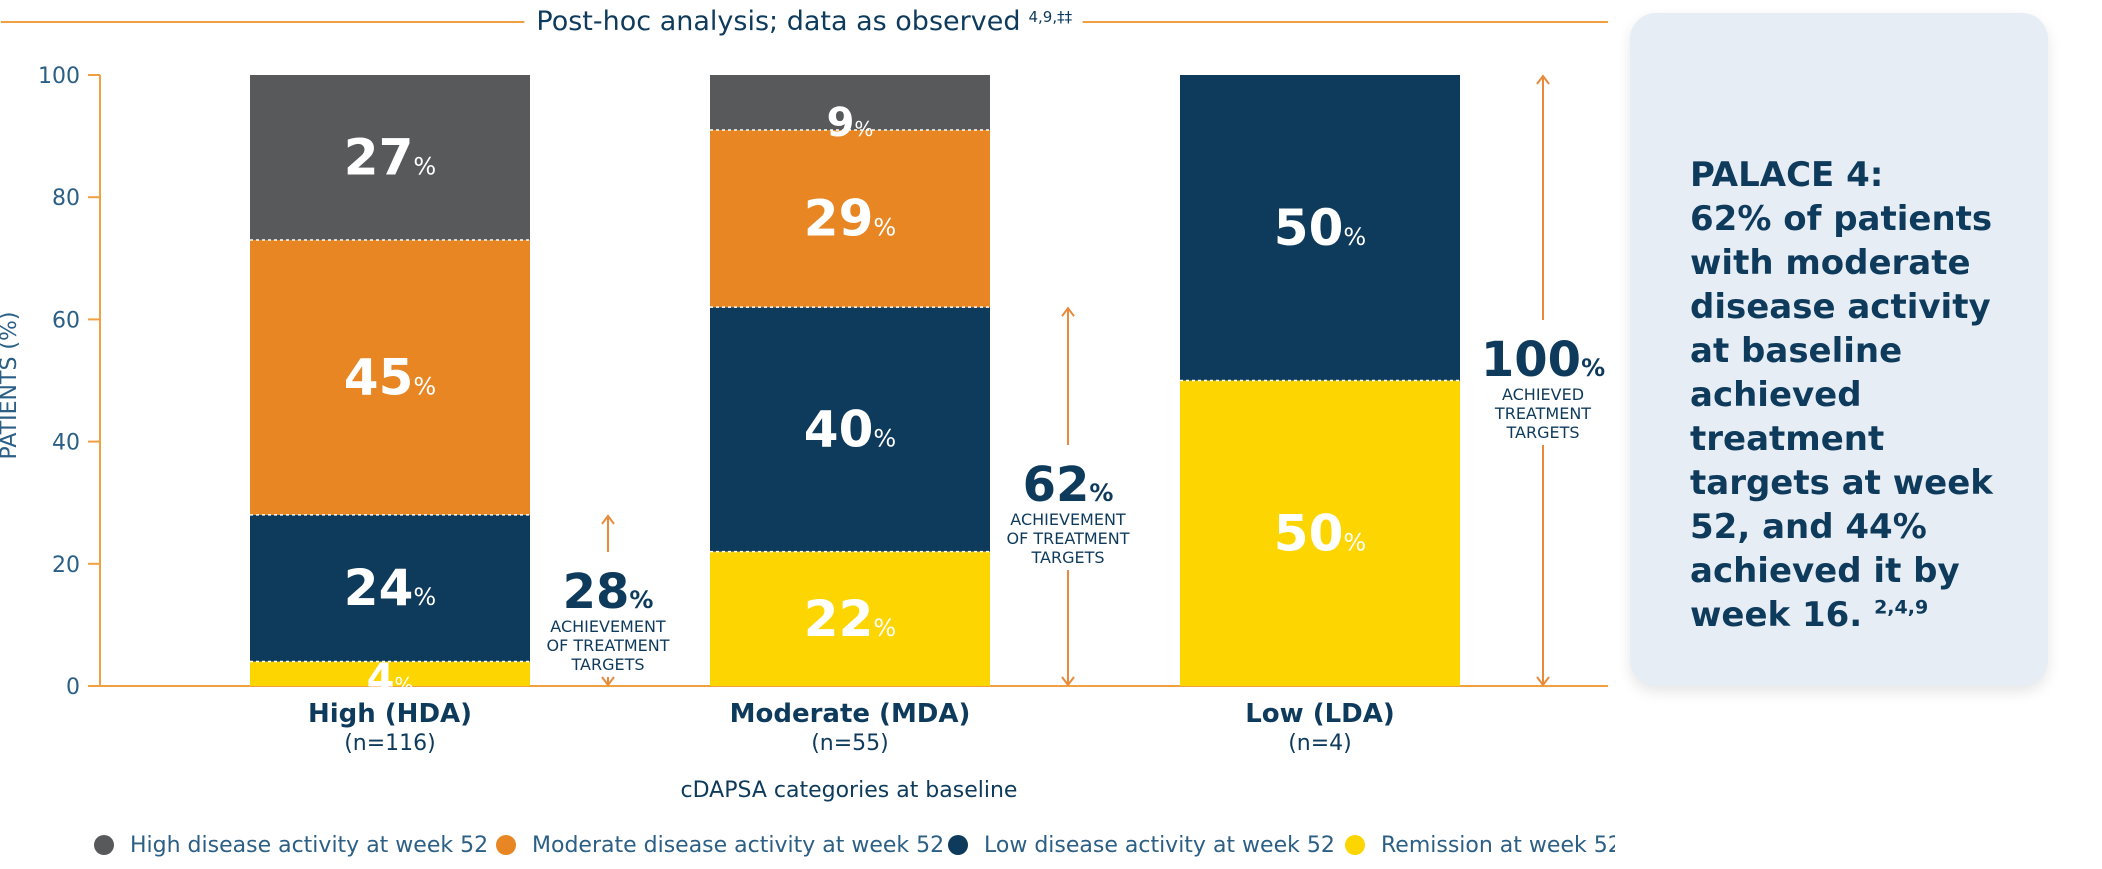 Image resolution: width=2102 pixels, height=869 pixels. Describe the element at coordinates (1901, 607) in the screenshot. I see `callout-refs: 2,4,9` at that location.